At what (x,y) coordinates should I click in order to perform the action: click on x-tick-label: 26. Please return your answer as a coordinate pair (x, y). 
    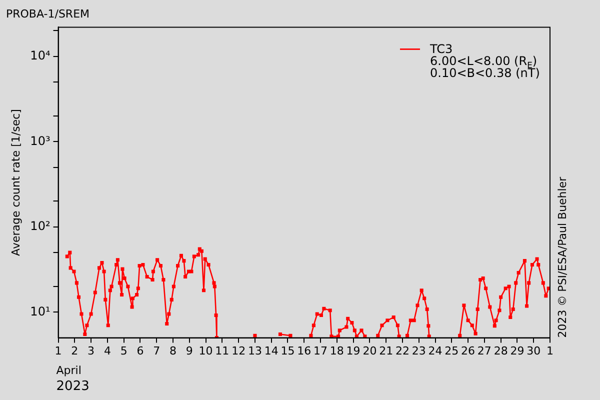
    Looking at the image, I should click on (468, 351).